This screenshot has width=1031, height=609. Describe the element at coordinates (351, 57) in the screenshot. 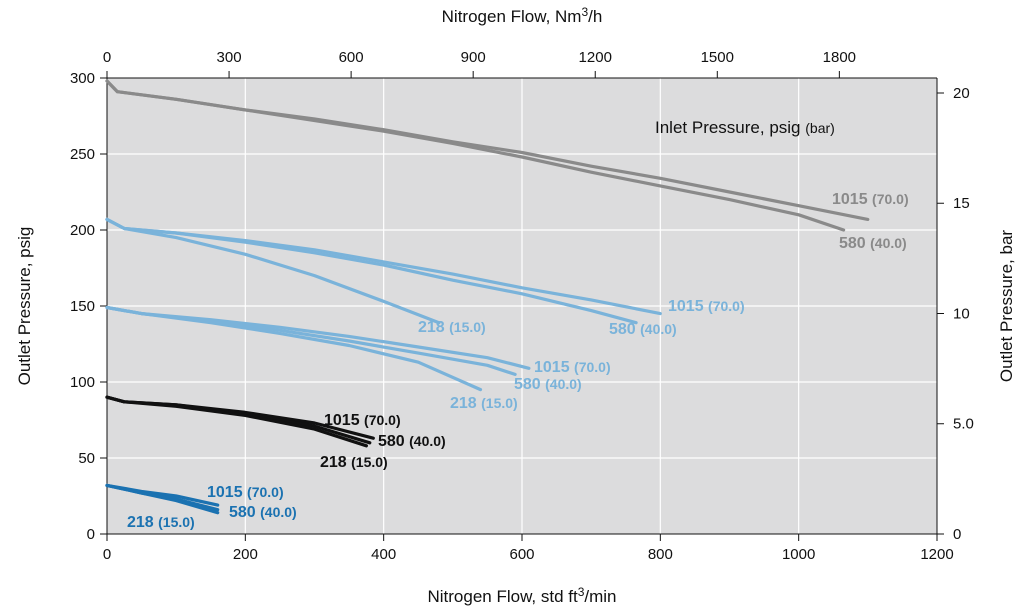

I see `x-top-tick-label: 600` at that location.